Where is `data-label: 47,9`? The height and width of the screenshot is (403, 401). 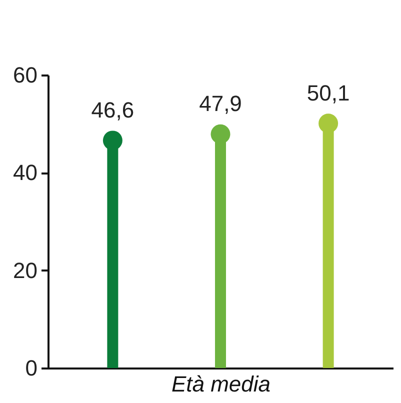 data-label: 47,9 is located at coordinates (220, 103).